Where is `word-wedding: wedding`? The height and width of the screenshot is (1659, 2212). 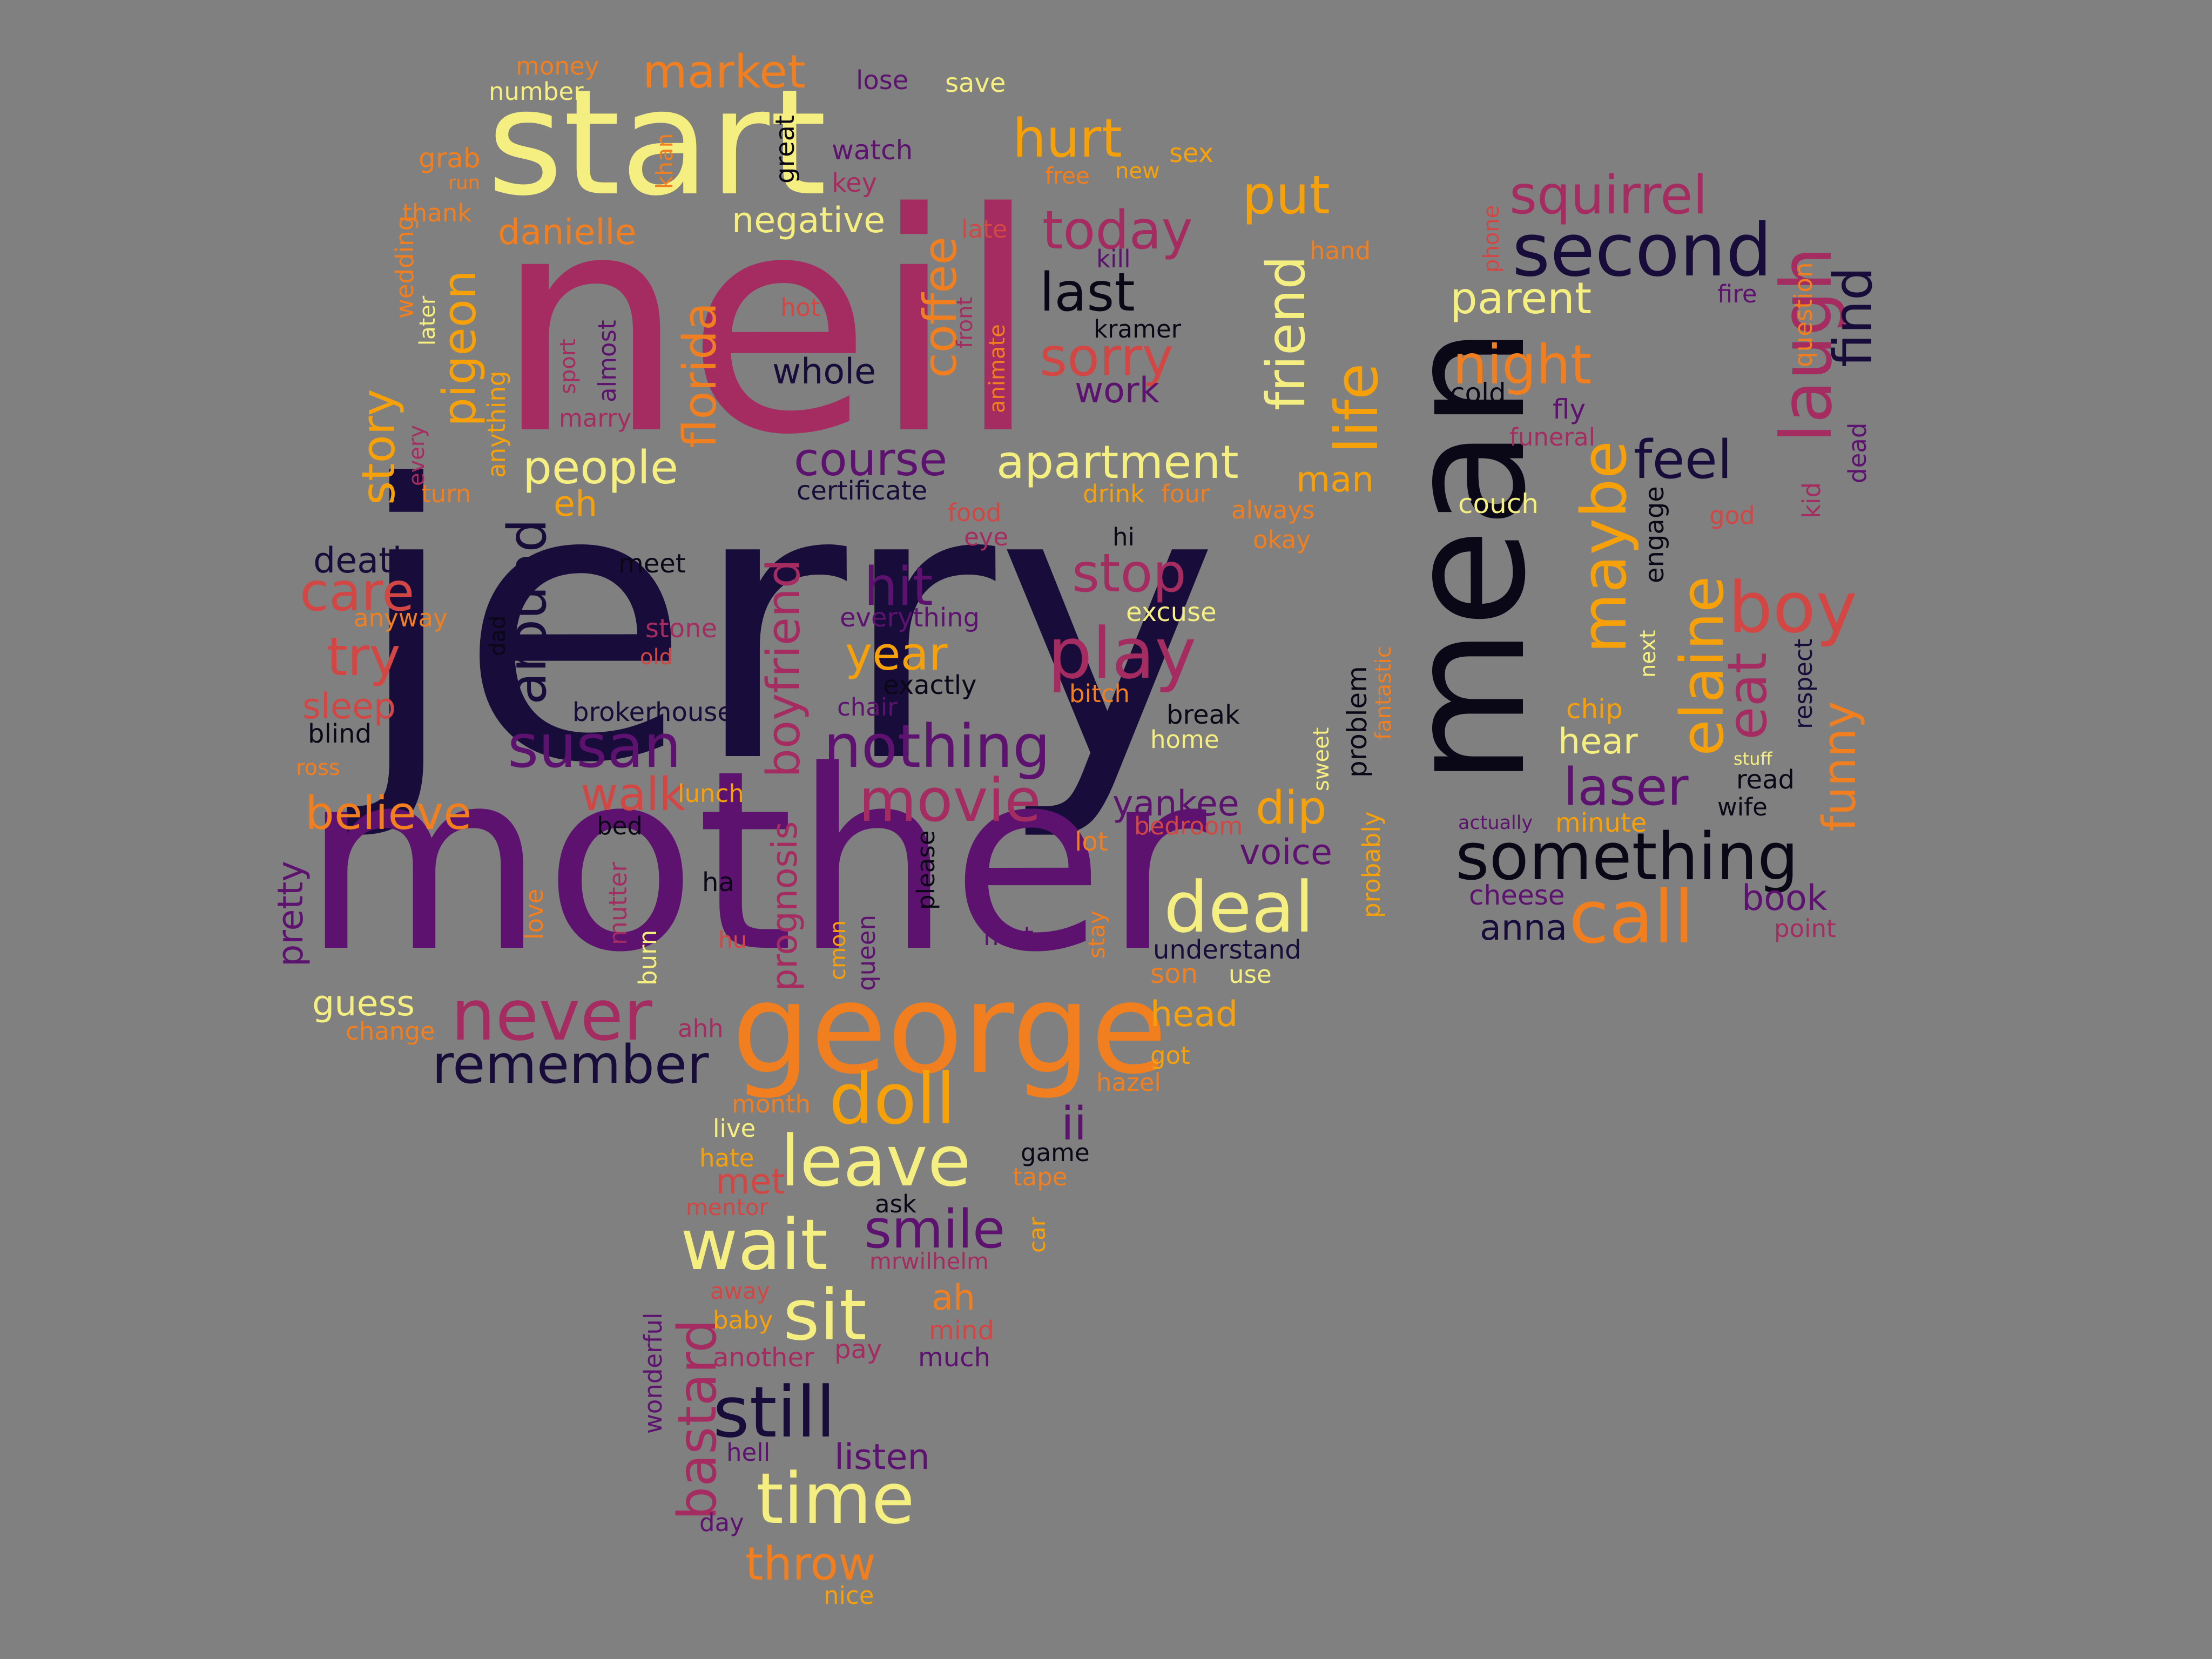
word-wedding: wedding is located at coordinates (404, 267).